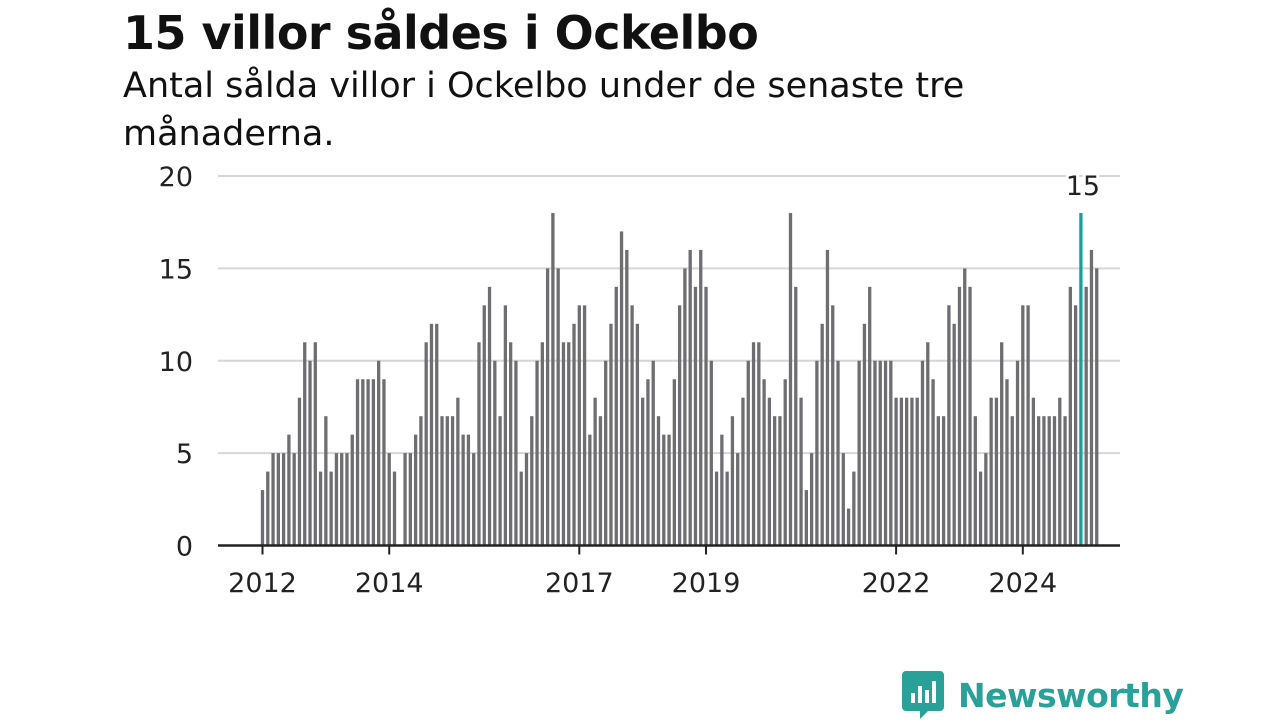 The width and height of the screenshot is (1280, 720). Describe the element at coordinates (389, 583) in the screenshot. I see `x-tick-label: 2014` at that location.